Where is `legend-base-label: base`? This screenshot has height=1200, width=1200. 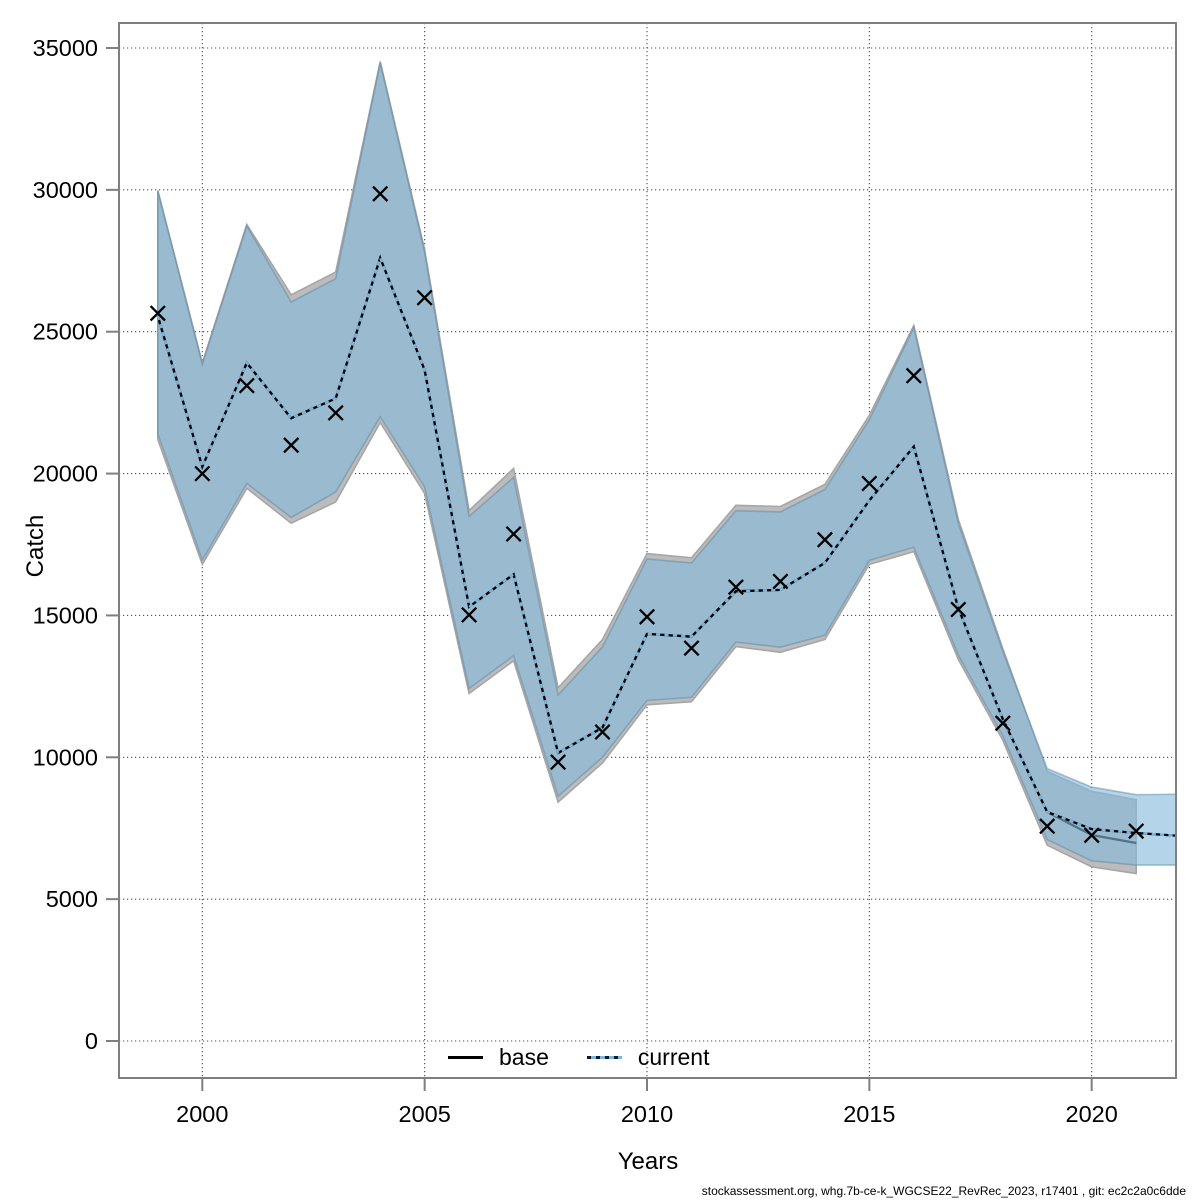
legend-base-label: base is located at coordinates (524, 1056).